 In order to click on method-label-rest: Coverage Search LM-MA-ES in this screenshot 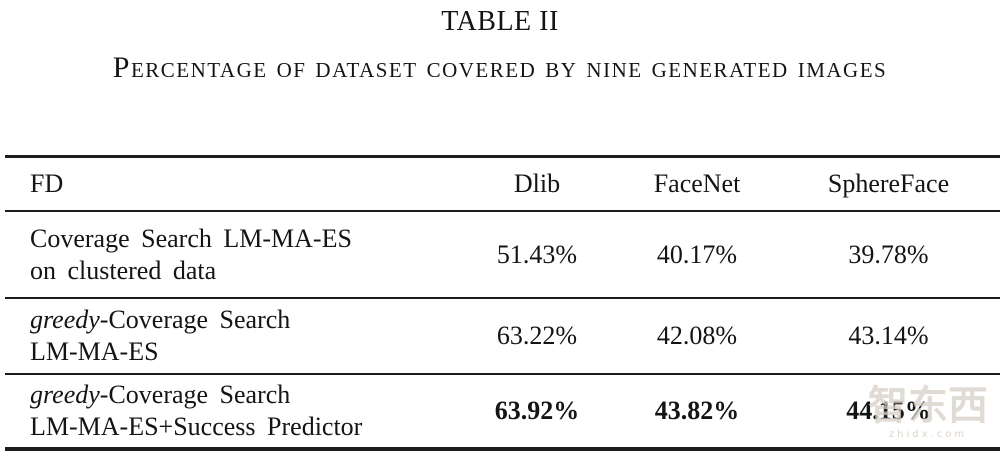, I will do `click(191, 238)`.